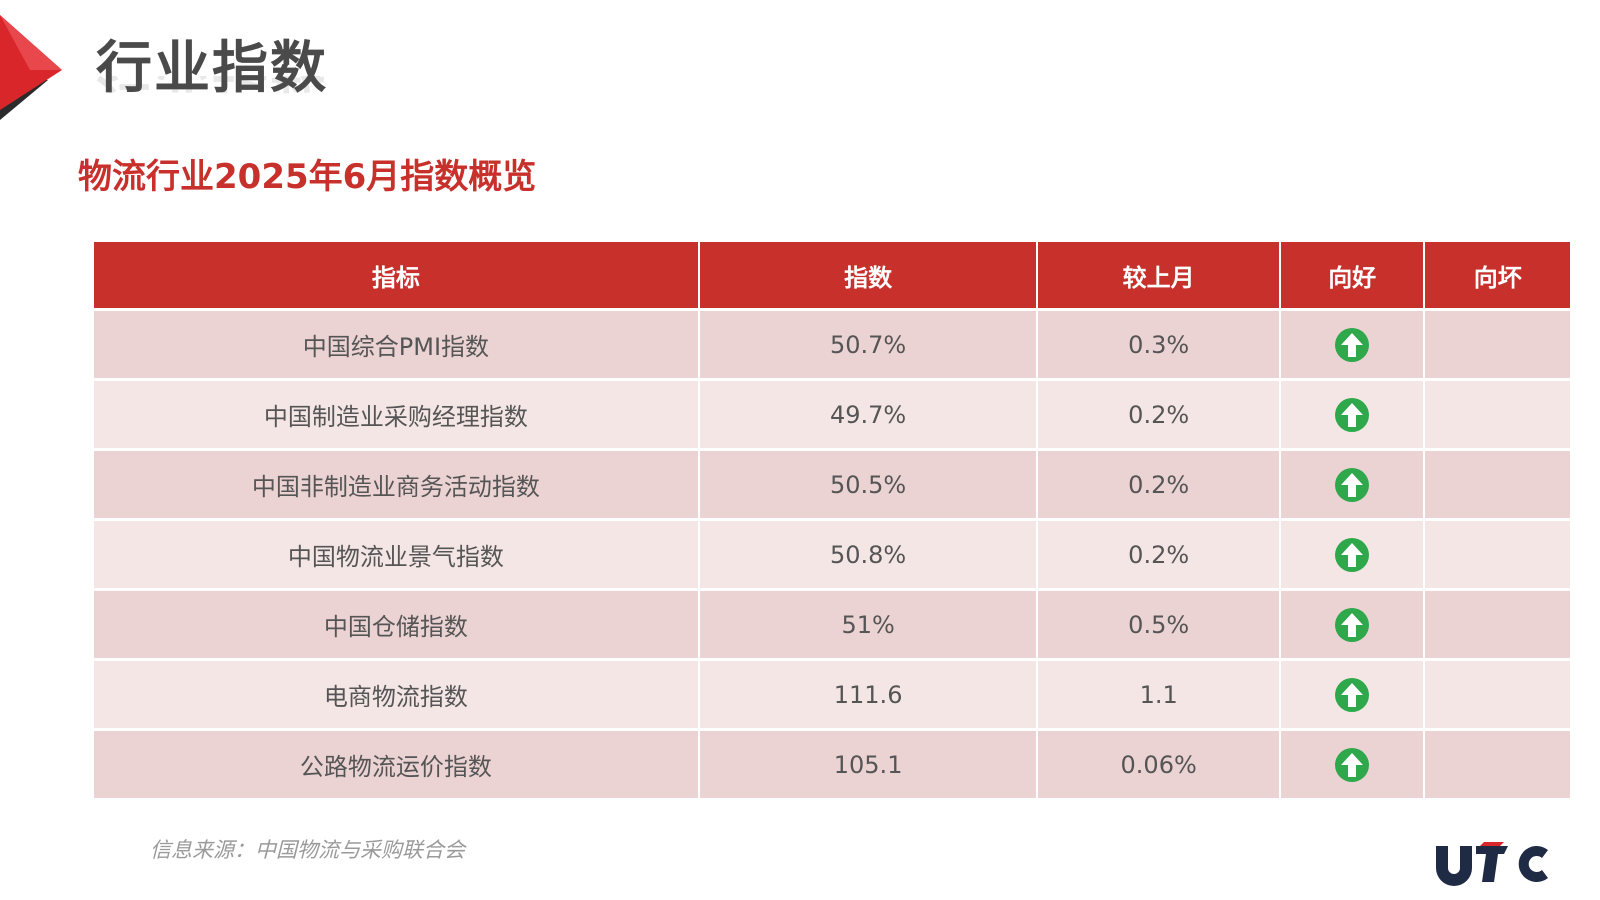 The height and width of the screenshot is (900, 1600). What do you see at coordinates (868, 763) in the screenshot?
I see `index-value-cell: 105.1` at bounding box center [868, 763].